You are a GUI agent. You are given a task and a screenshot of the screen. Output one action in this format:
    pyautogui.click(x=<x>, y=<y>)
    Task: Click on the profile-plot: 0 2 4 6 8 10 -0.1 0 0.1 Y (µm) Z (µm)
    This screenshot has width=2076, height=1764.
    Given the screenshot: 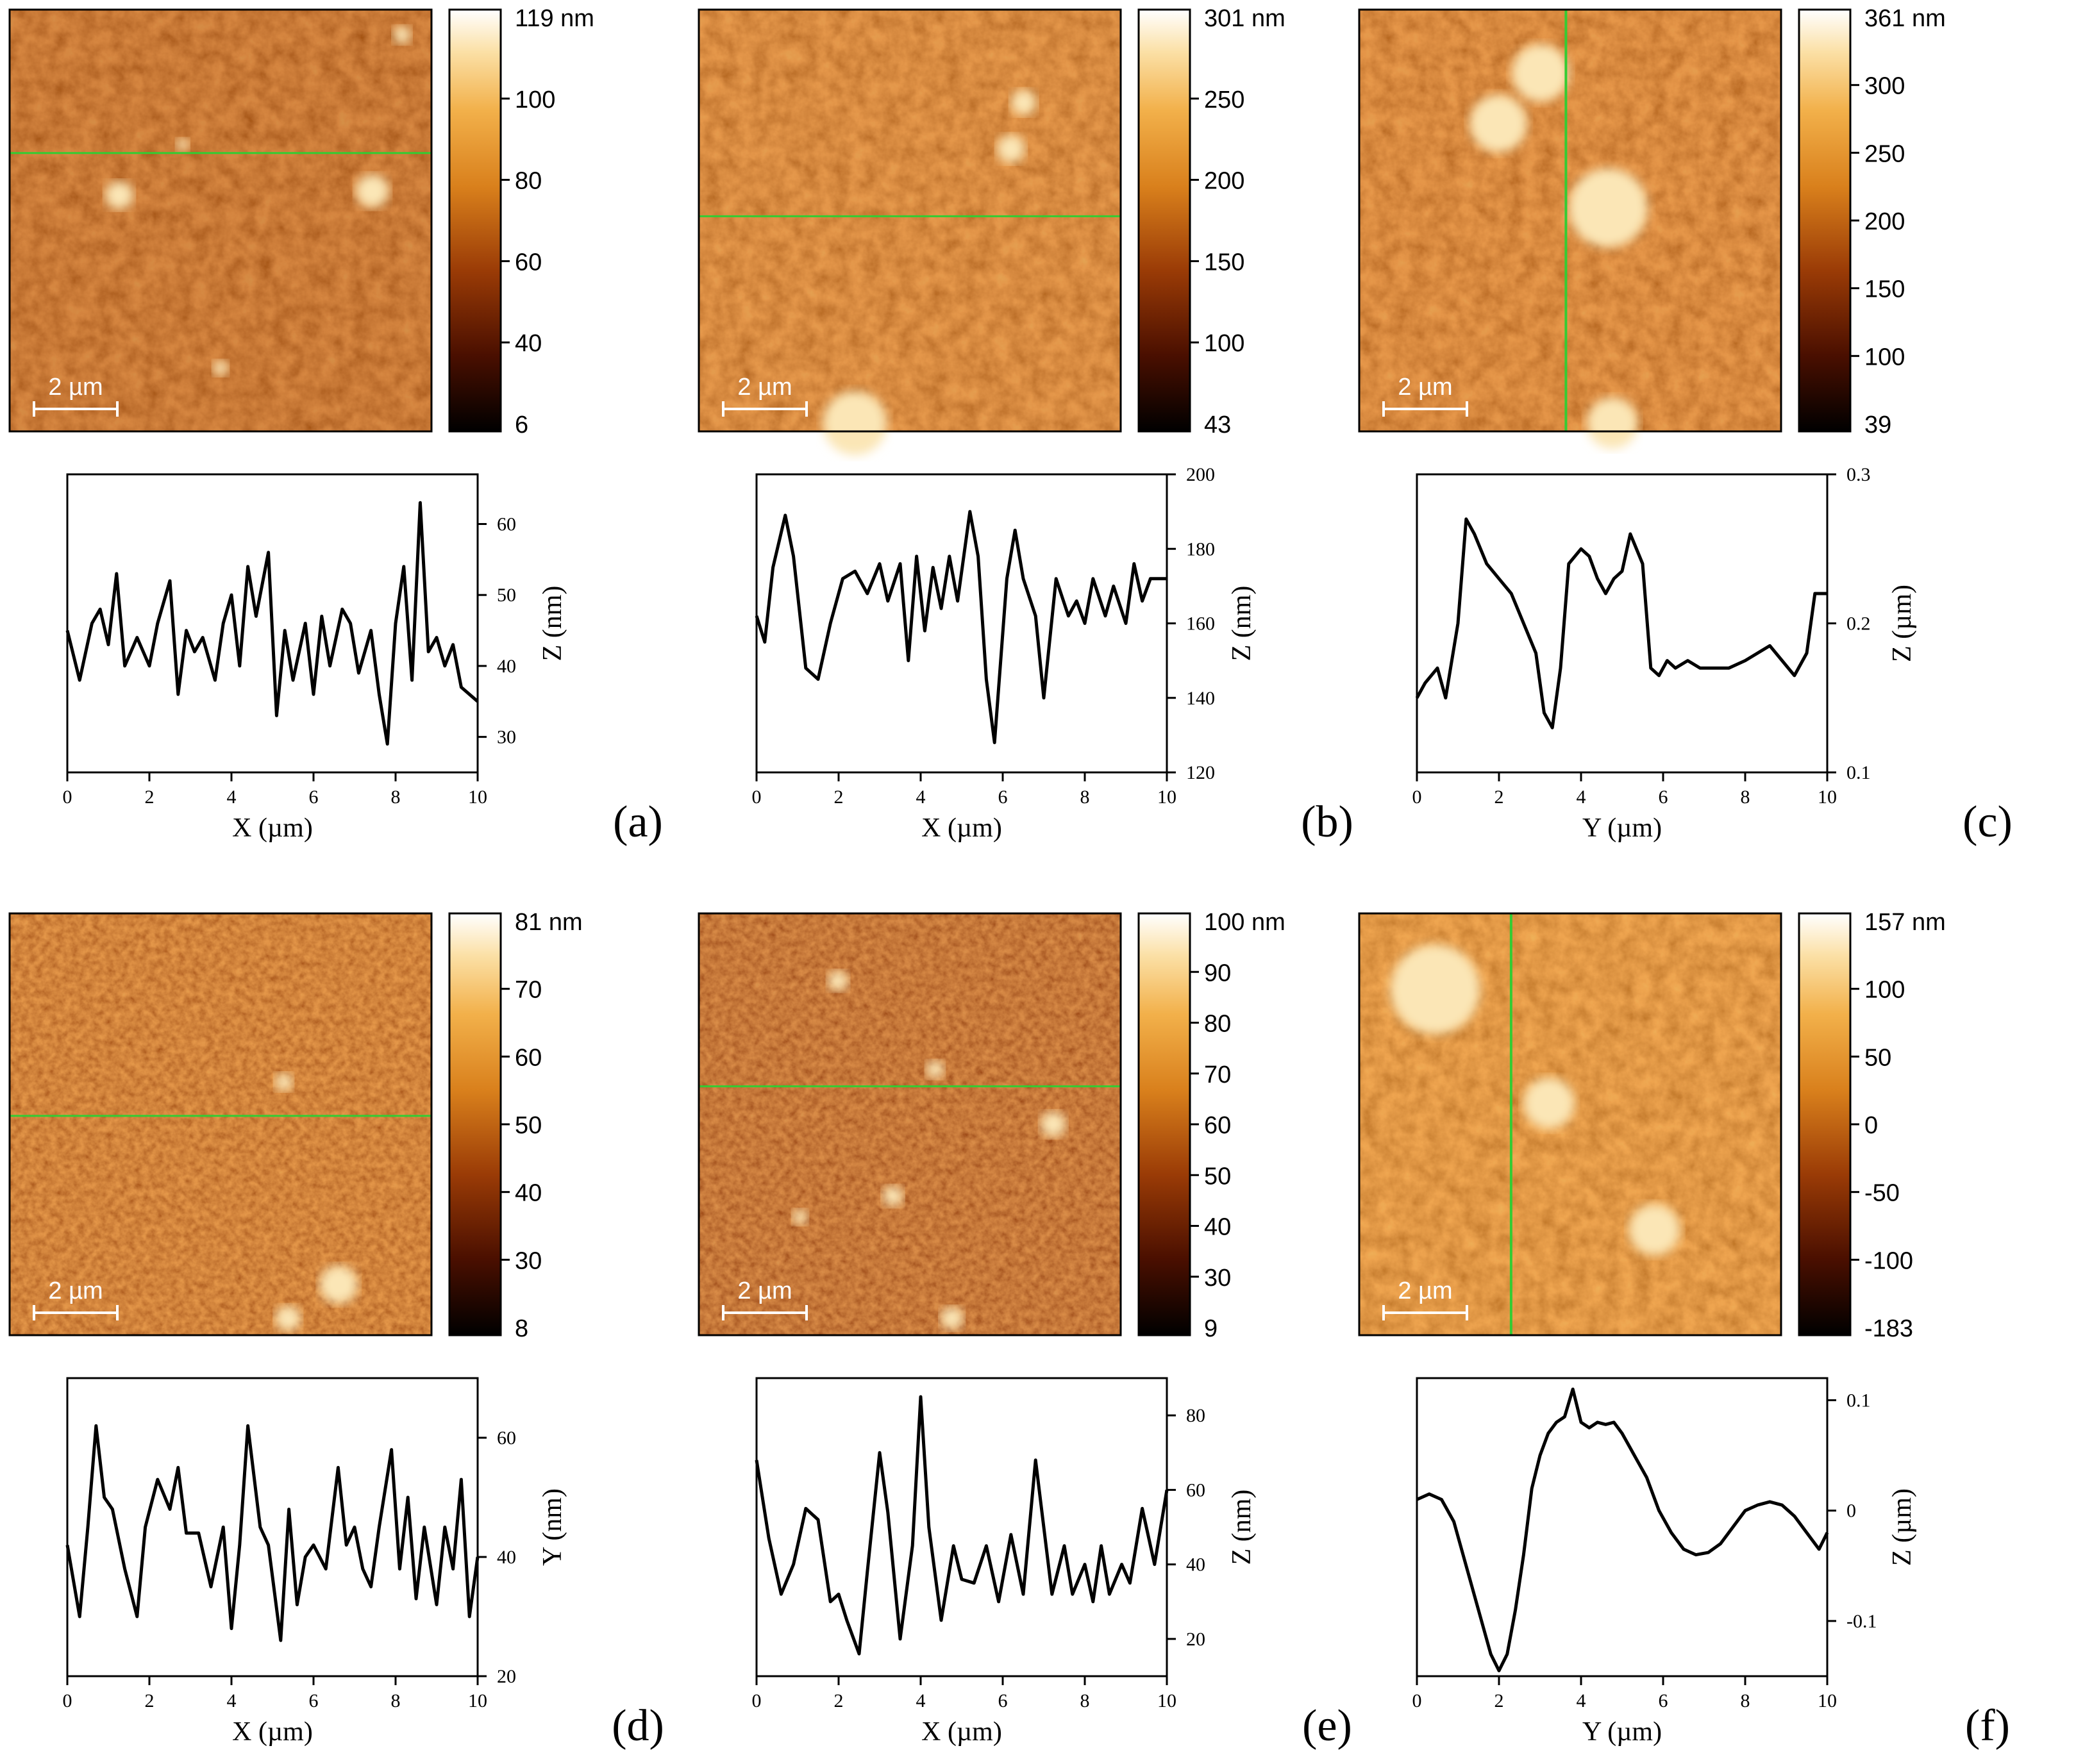 What is the action you would take?
    pyautogui.click(x=1664, y=1562)
    